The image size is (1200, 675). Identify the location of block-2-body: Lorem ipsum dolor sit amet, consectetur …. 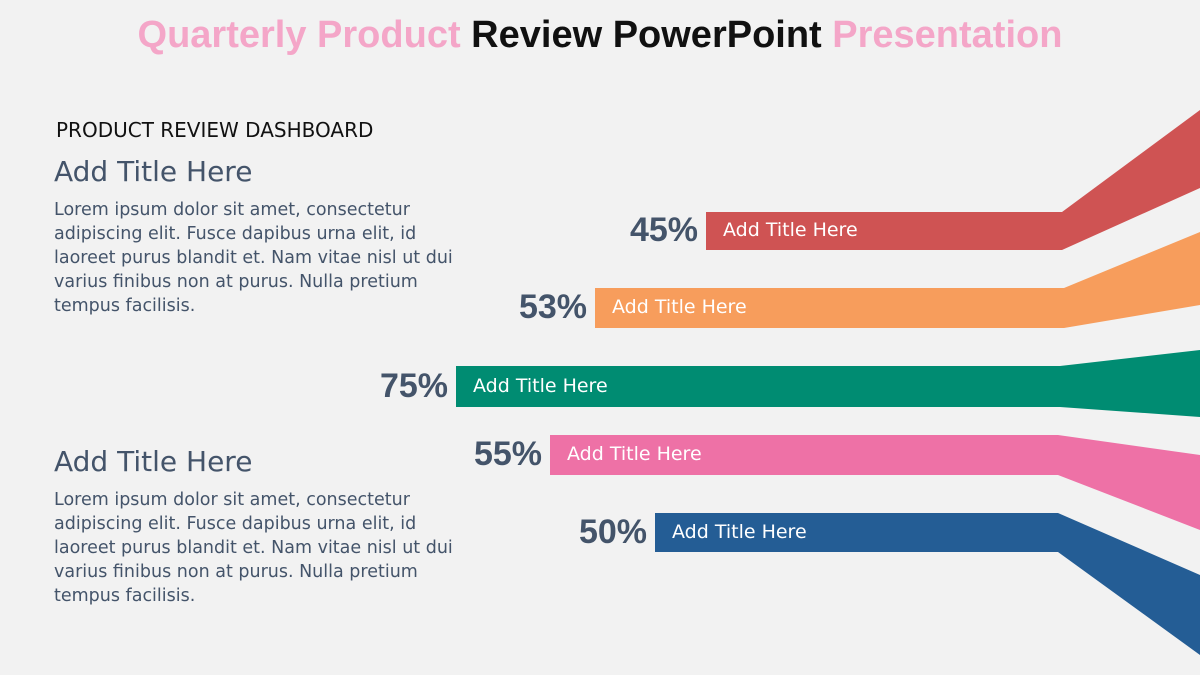
(253, 548).